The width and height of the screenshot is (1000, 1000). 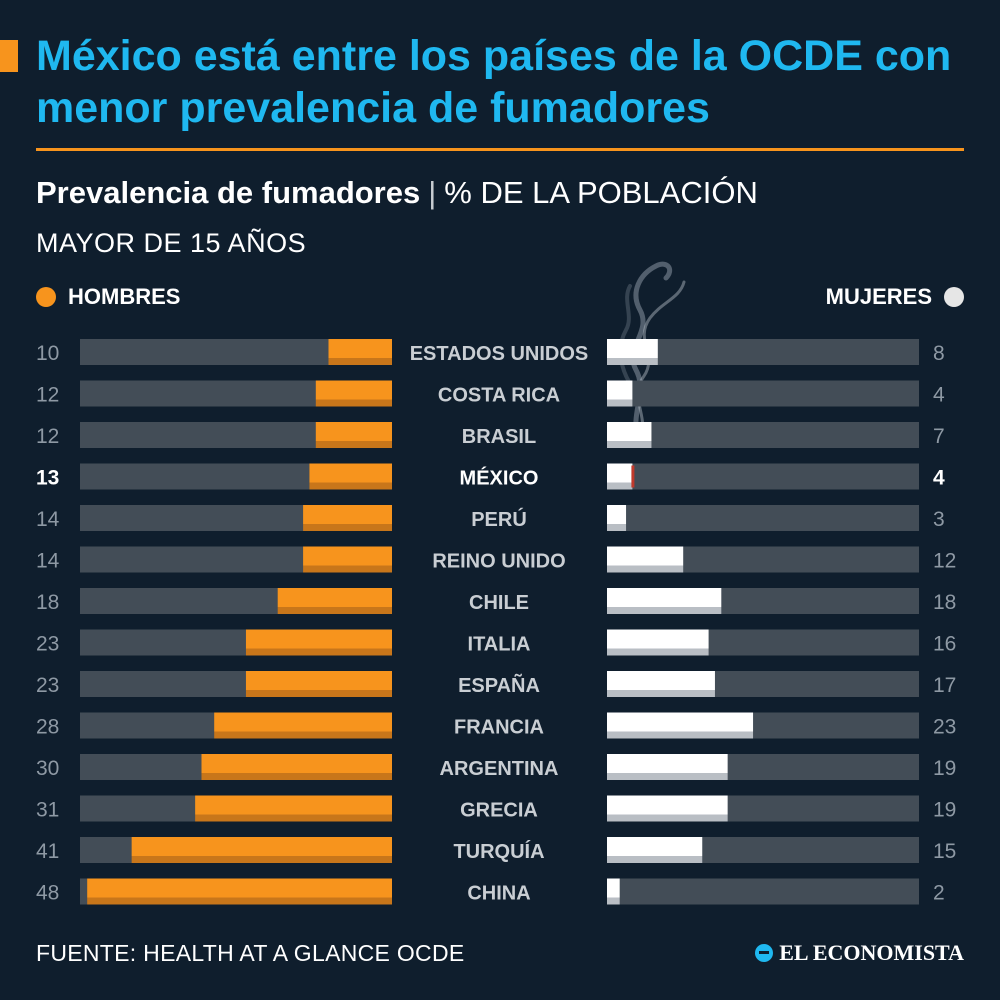 I want to click on subtitle-units: % DE LA POBLACIÓN, so click(x=601, y=192).